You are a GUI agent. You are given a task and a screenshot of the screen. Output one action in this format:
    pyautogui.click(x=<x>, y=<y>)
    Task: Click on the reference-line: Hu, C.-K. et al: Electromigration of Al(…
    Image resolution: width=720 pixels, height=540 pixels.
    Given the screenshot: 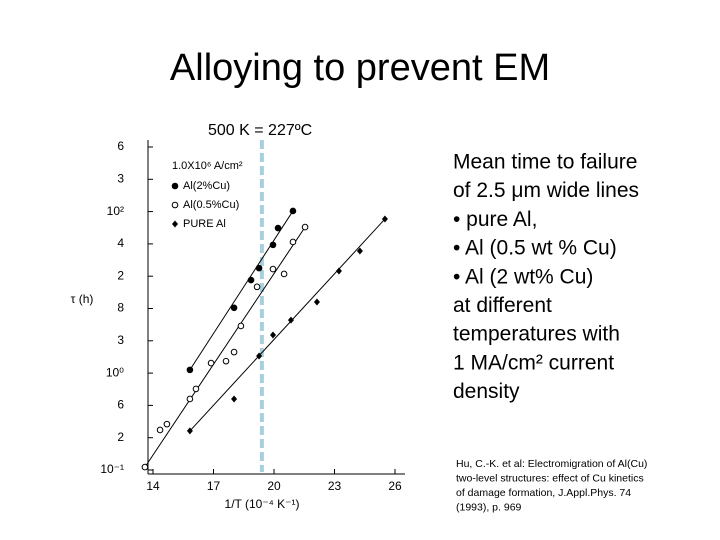 What is the action you would take?
    pyautogui.click(x=551, y=464)
    